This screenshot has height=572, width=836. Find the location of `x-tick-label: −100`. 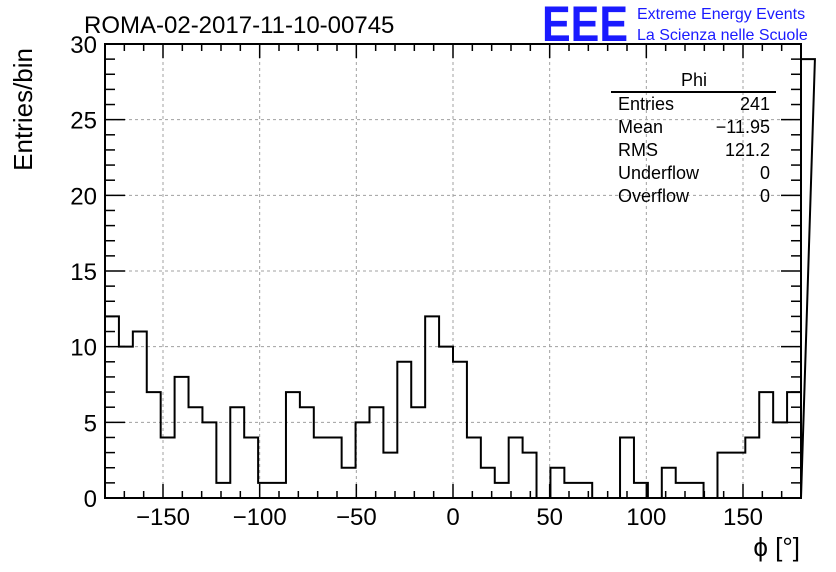

x-tick-label: −100 is located at coordinates (260, 517).